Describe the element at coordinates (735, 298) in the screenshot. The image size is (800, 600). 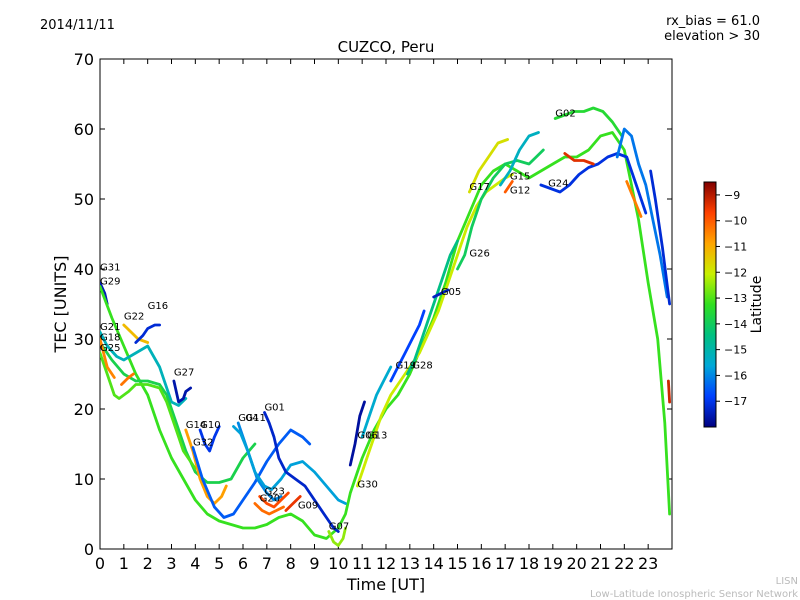
I see `colorbar-tick-label: −13` at that location.